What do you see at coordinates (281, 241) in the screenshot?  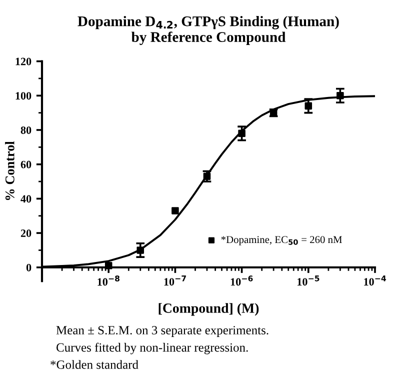 I see `legend-label: *Dopamine, EC$_{50}$ = 260 nM` at bounding box center [281, 241].